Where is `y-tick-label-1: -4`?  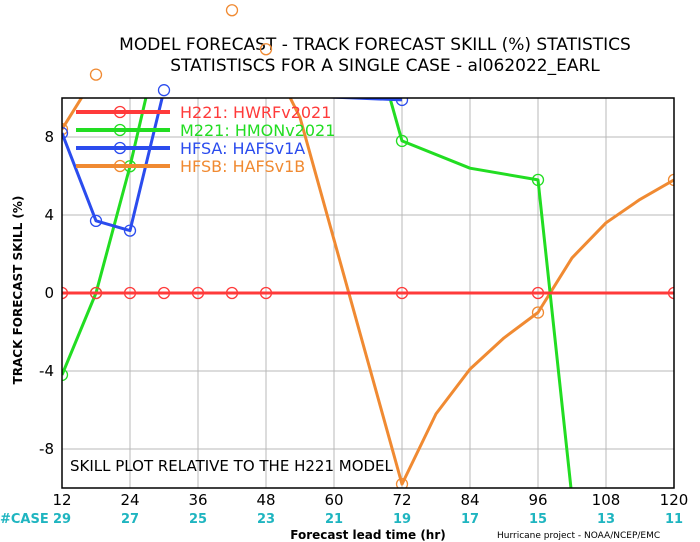
y-tick-label-1: -4 is located at coordinates (46, 371).